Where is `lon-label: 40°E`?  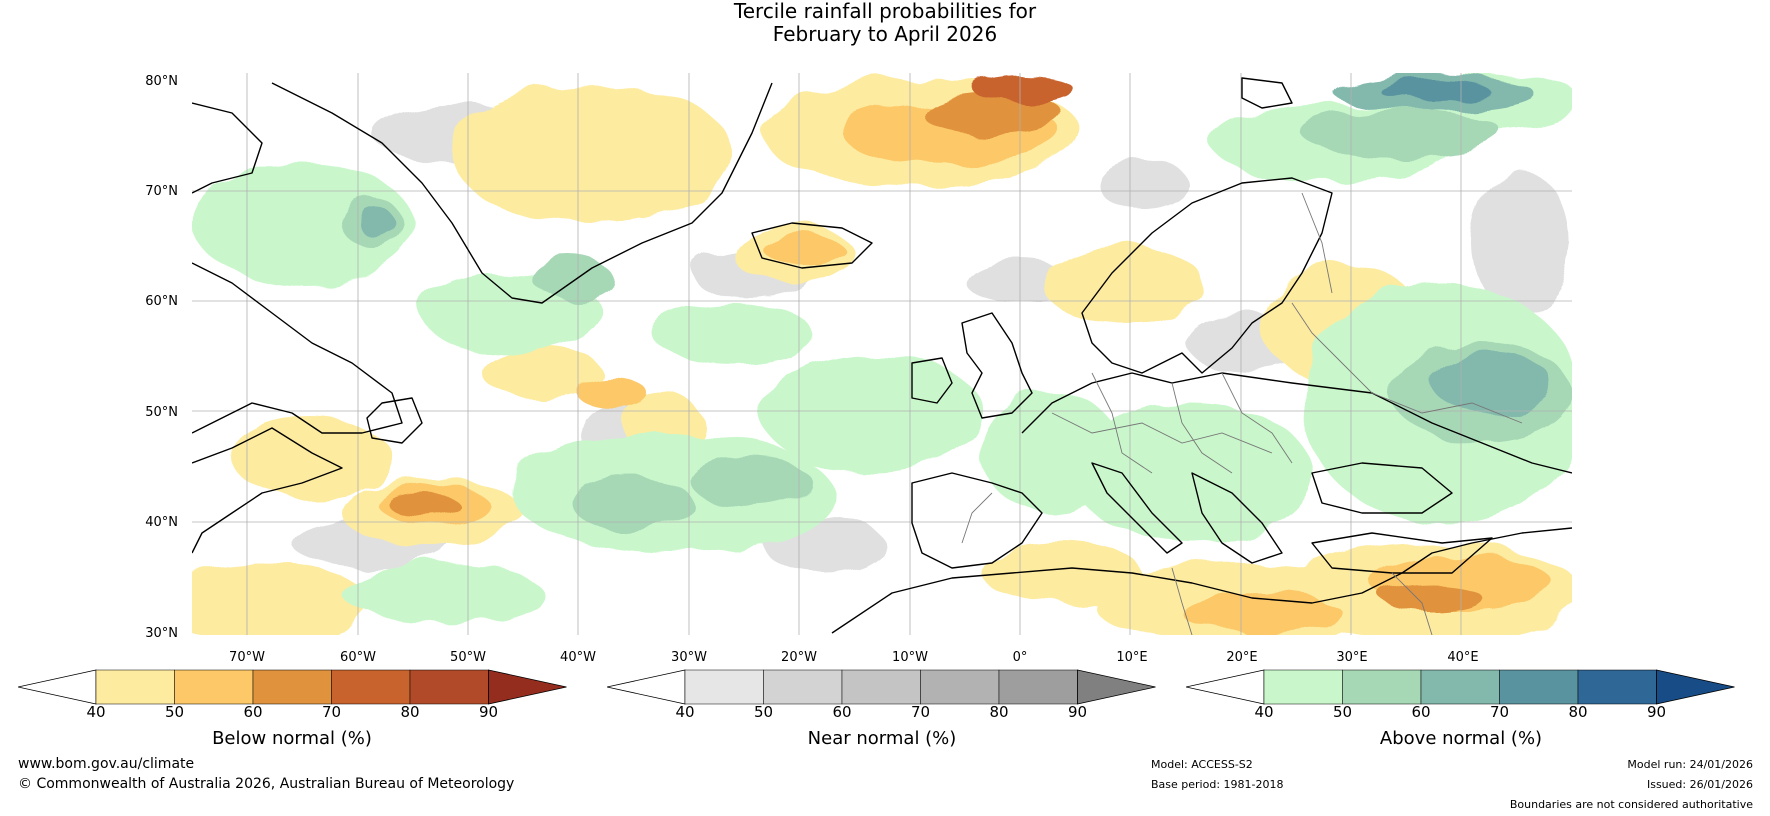
lon-label: 40°E is located at coordinates (1463, 657).